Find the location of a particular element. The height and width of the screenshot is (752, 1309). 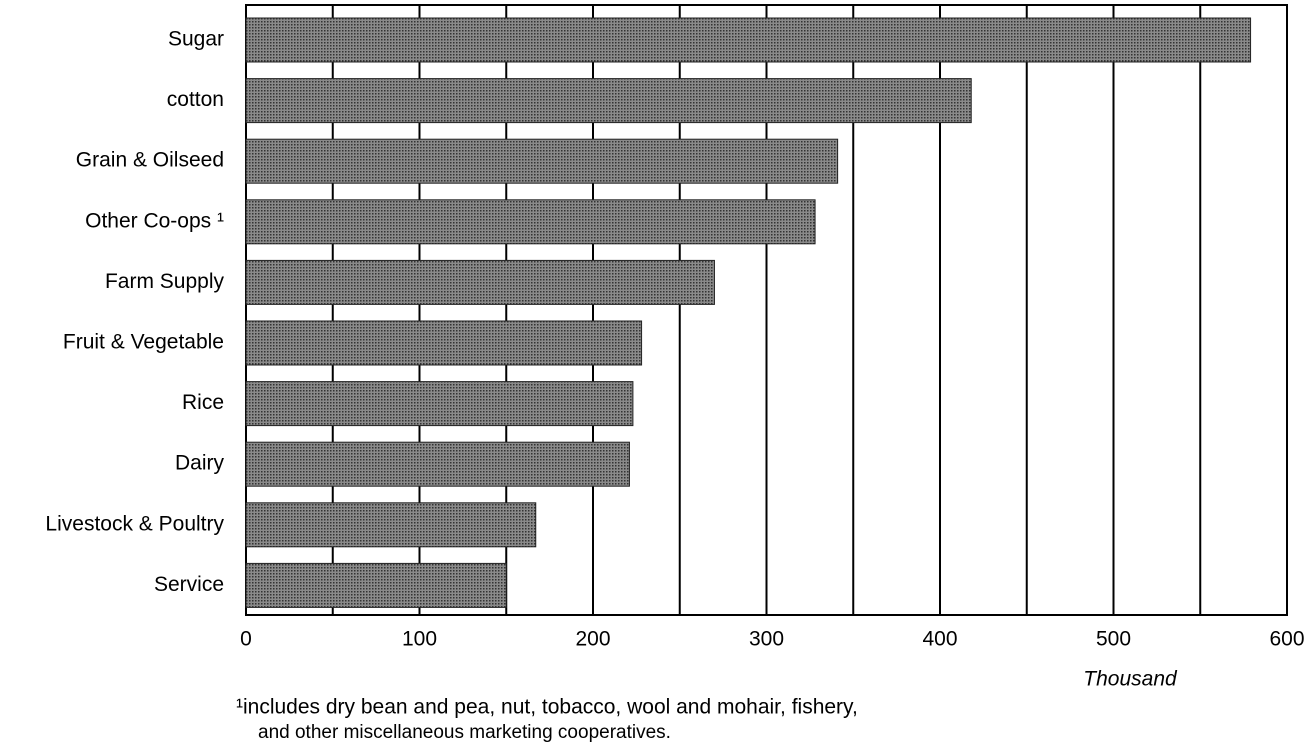

y-tick-label: Service is located at coordinates (189, 584).